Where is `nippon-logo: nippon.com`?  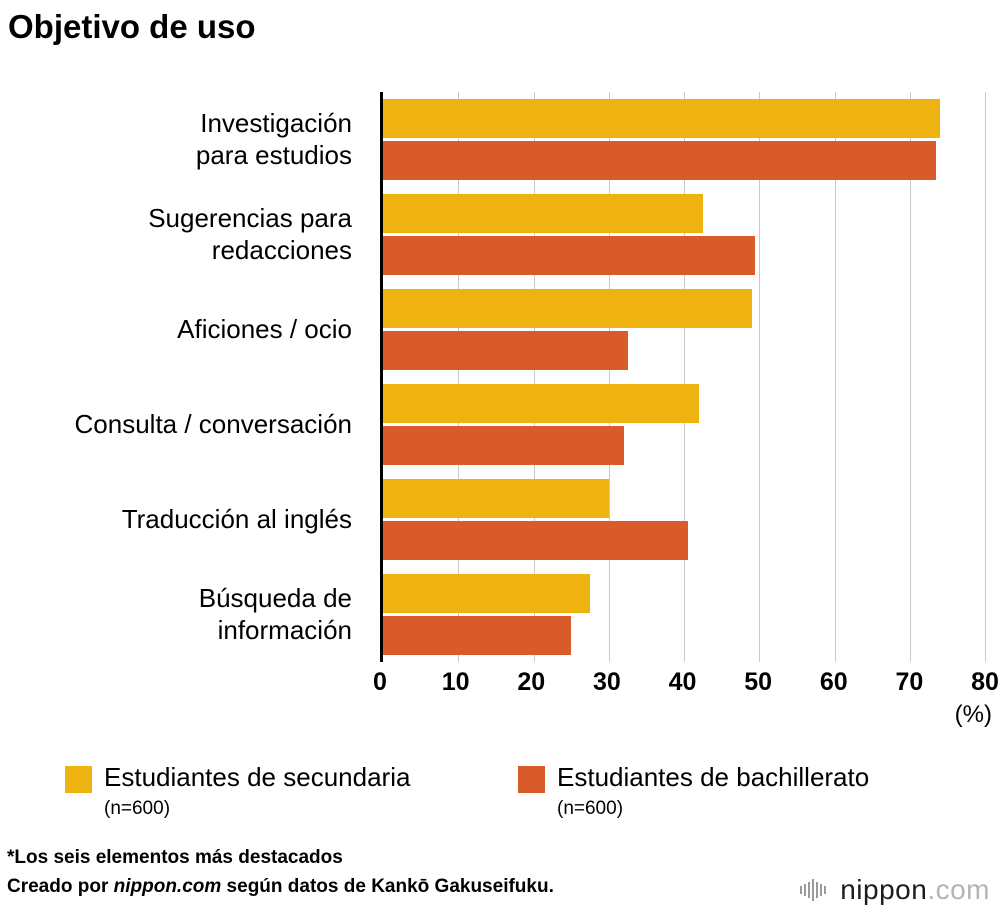
nippon-logo: nippon.com is located at coordinates (894, 890).